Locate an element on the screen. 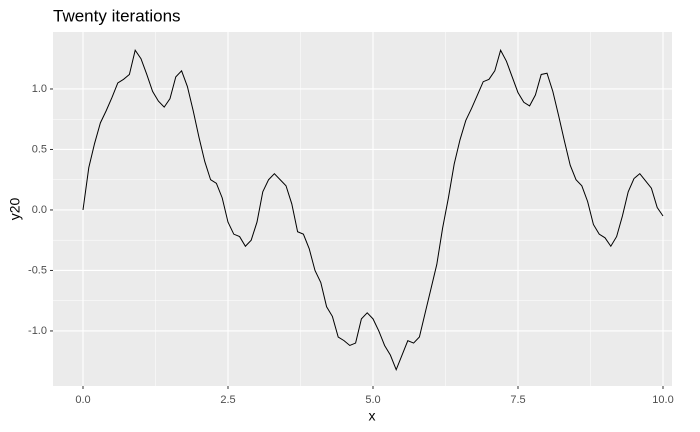  y-tick-label: -0.5 is located at coordinates (37, 270).